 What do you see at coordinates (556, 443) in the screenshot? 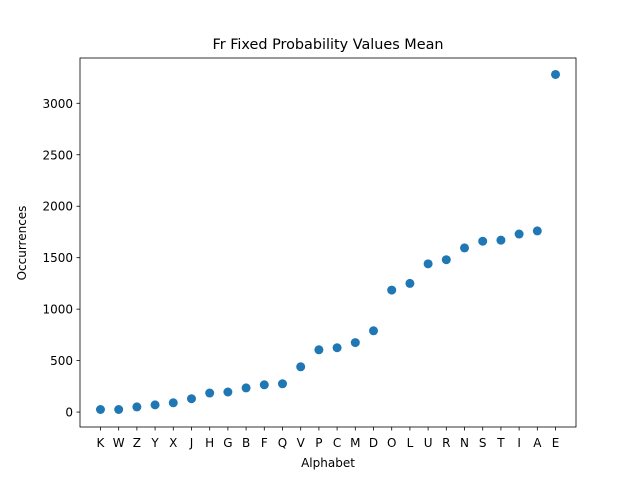
I see `x-tick-label: E` at bounding box center [556, 443].